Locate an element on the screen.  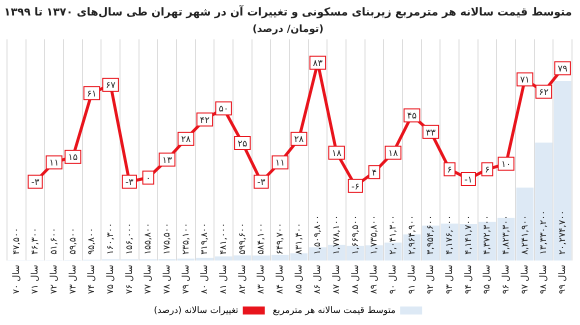
data-label: ۷۹ is located at coordinates (563, 69).